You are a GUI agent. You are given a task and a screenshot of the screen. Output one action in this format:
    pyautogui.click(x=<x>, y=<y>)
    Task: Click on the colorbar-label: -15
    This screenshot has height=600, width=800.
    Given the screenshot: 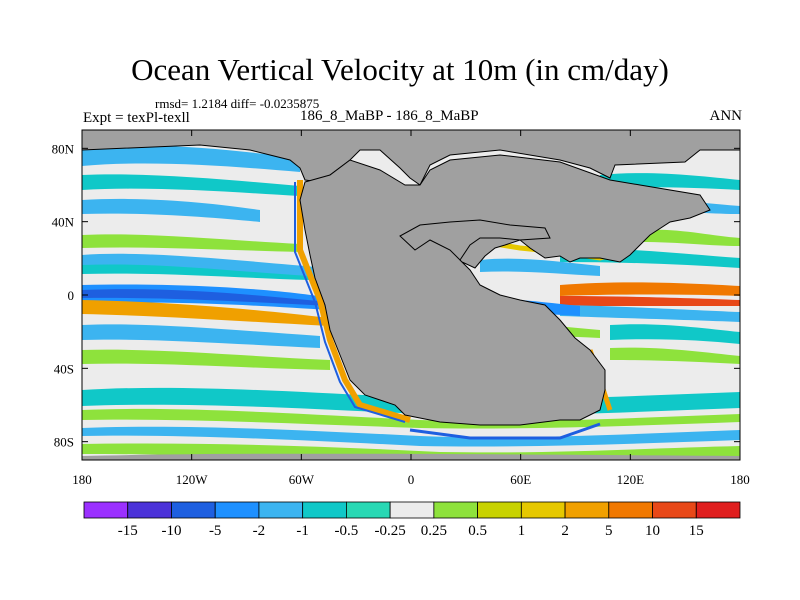 What is the action you would take?
    pyautogui.click(x=128, y=531)
    